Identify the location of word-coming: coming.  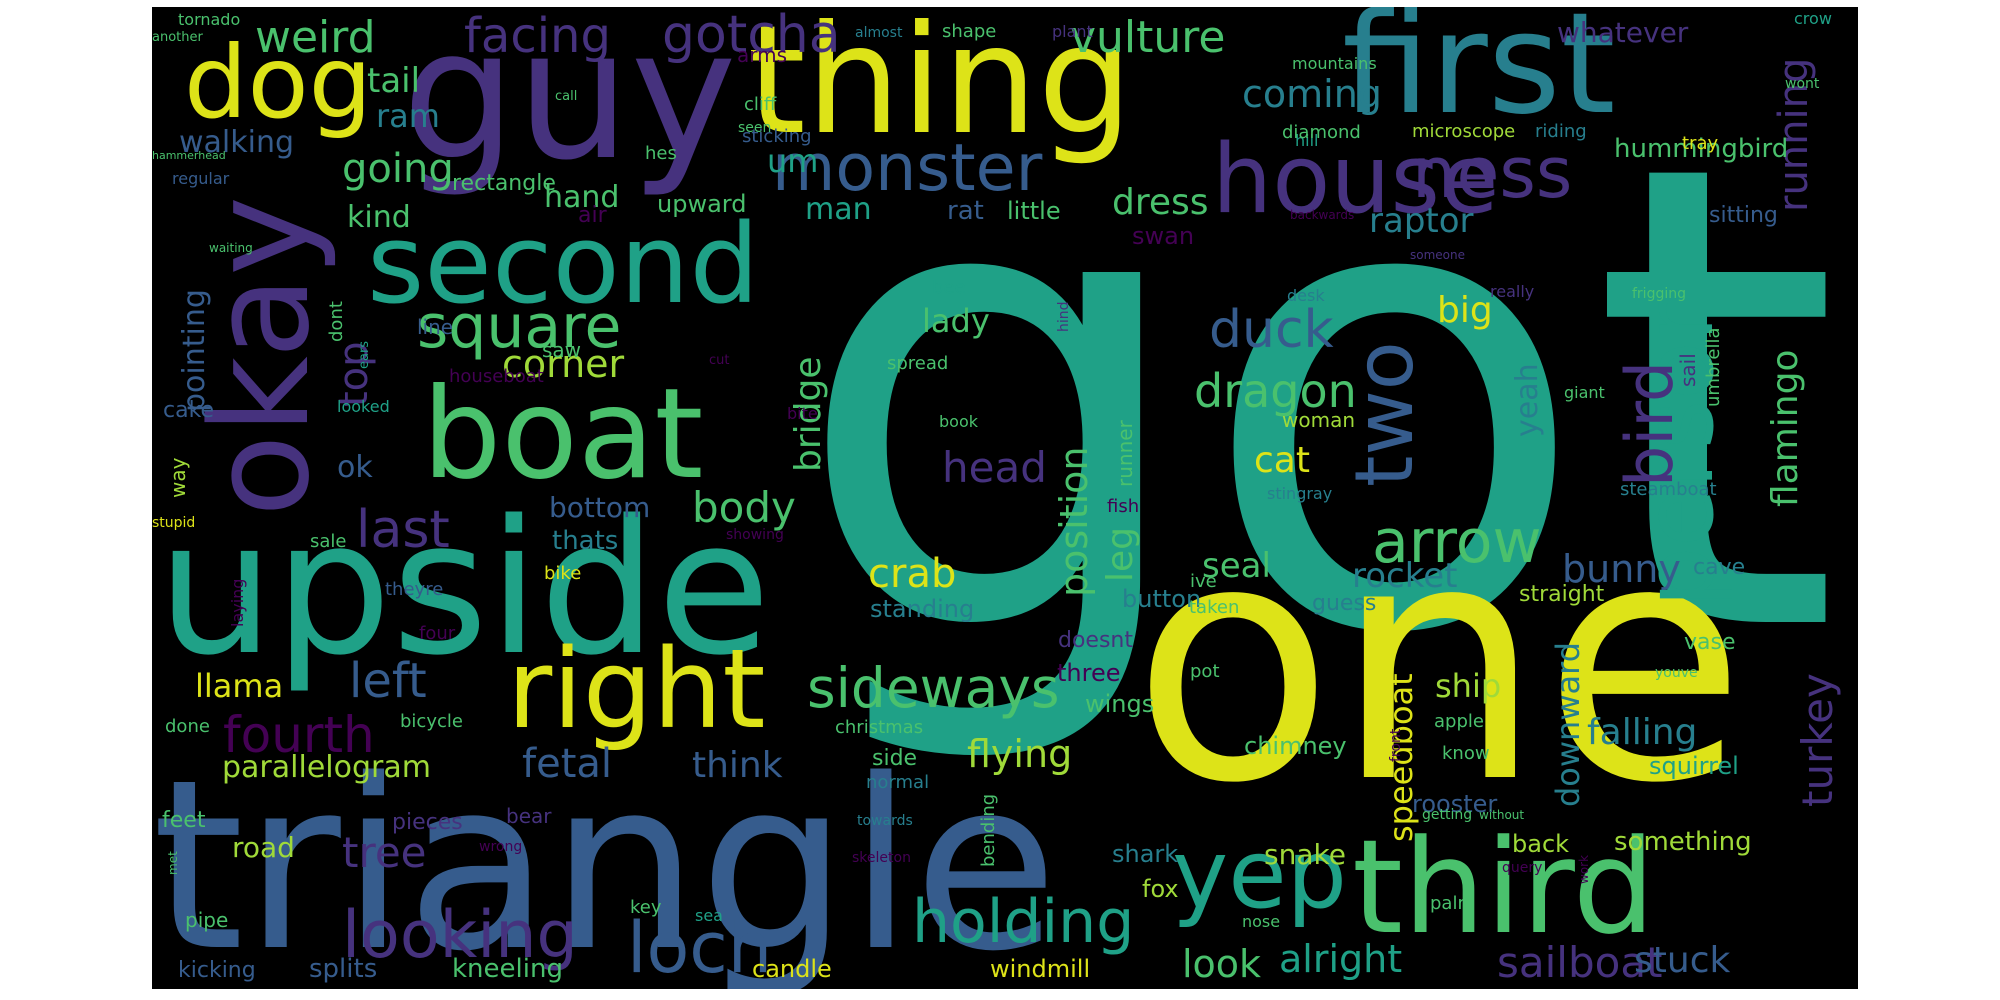
(1312, 94).